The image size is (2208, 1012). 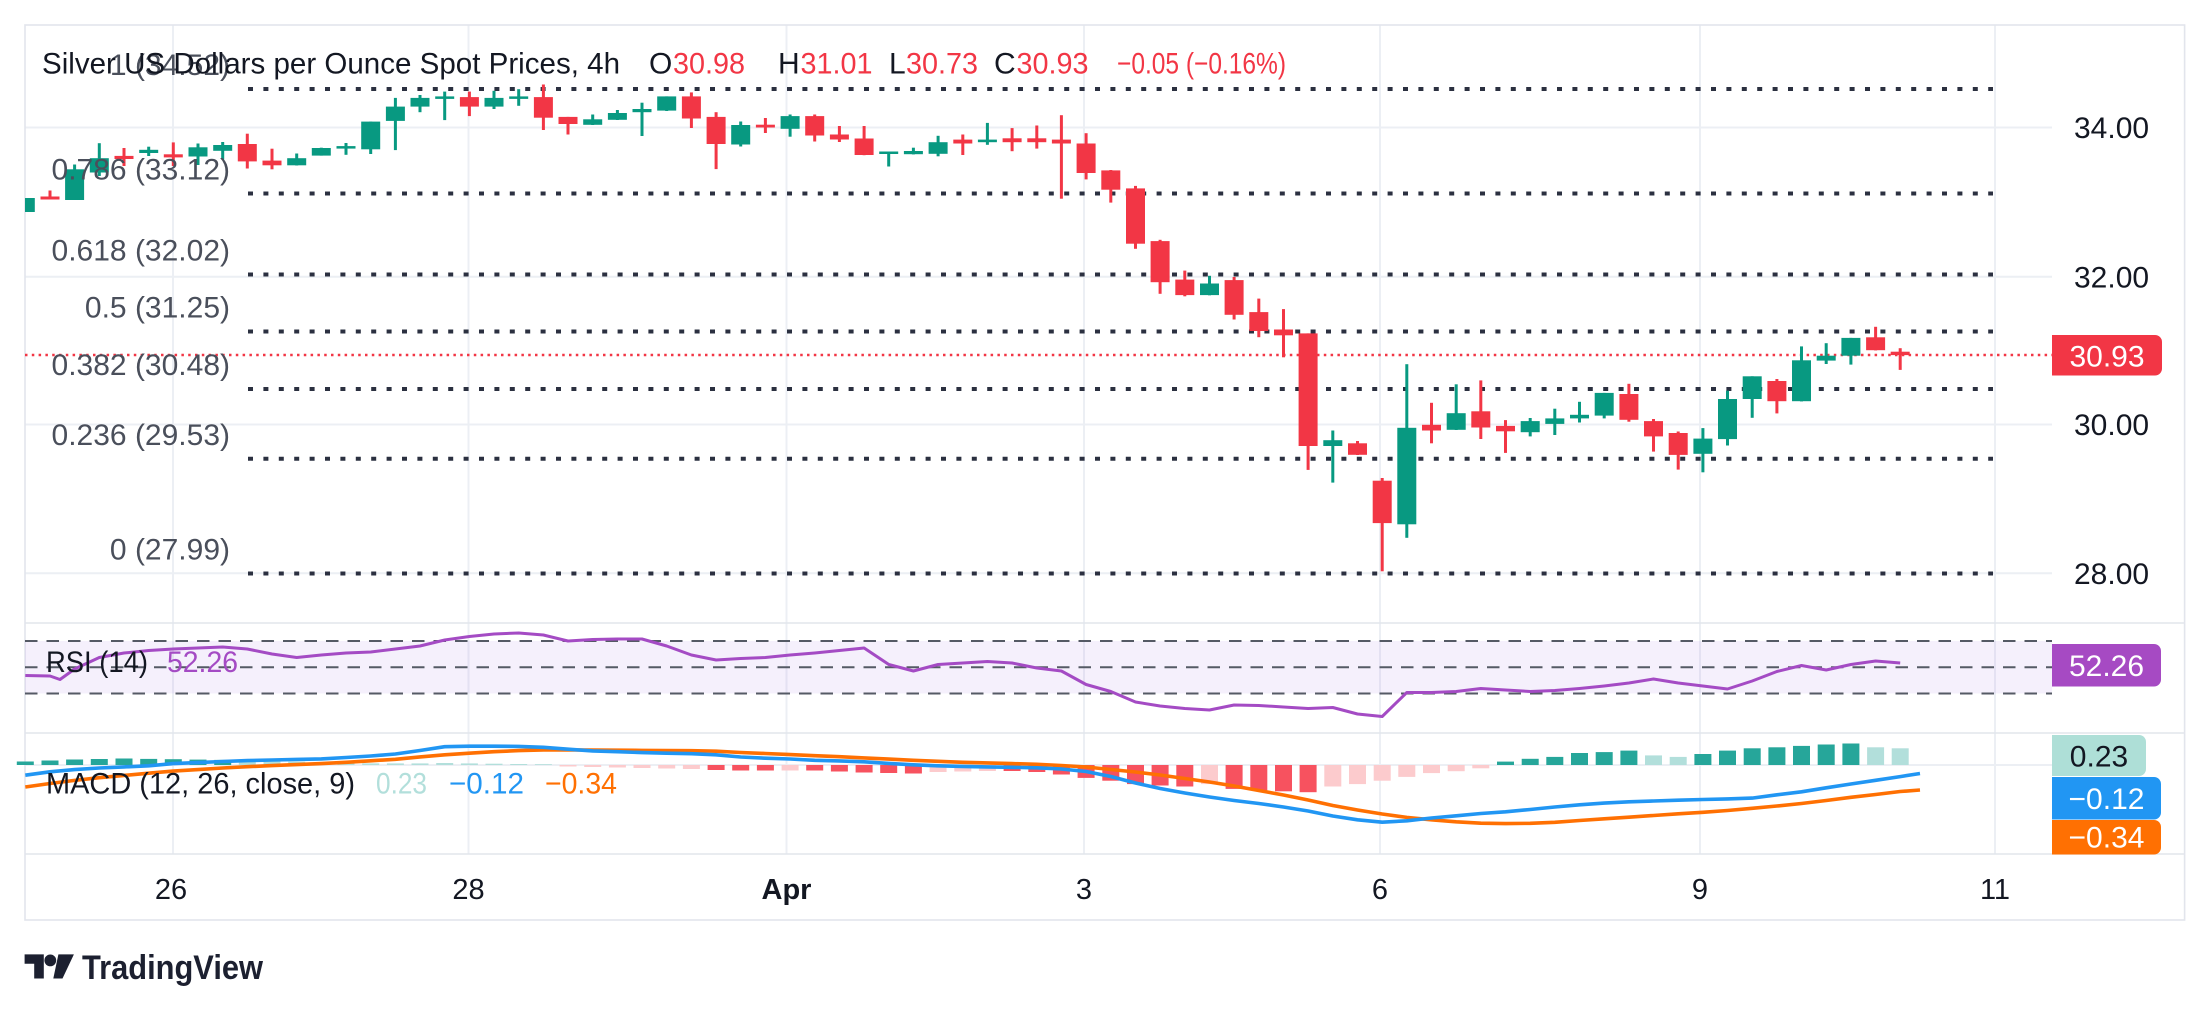 What do you see at coordinates (468, 890) in the screenshot?
I see `svg-text: 28` at bounding box center [468, 890].